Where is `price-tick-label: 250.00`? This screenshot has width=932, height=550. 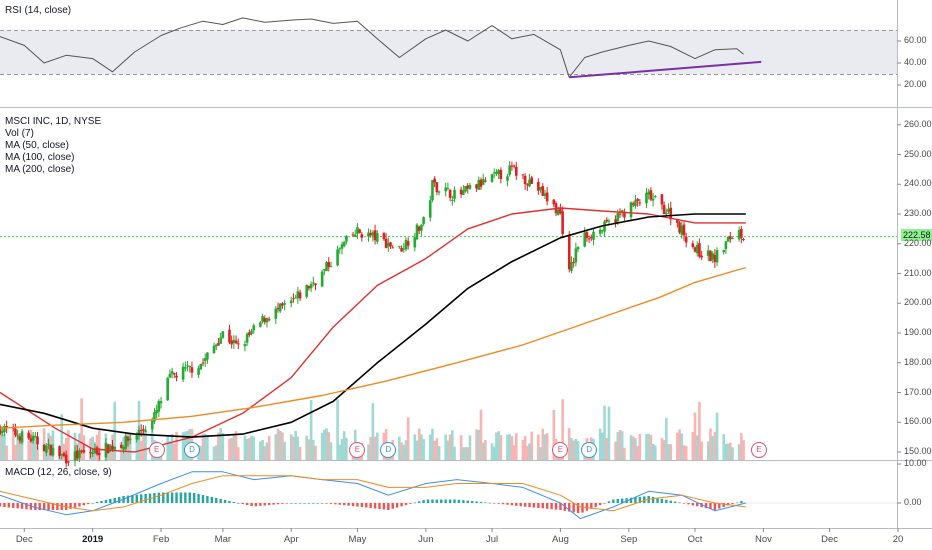 price-tick-label: 250.00 is located at coordinates (918, 153).